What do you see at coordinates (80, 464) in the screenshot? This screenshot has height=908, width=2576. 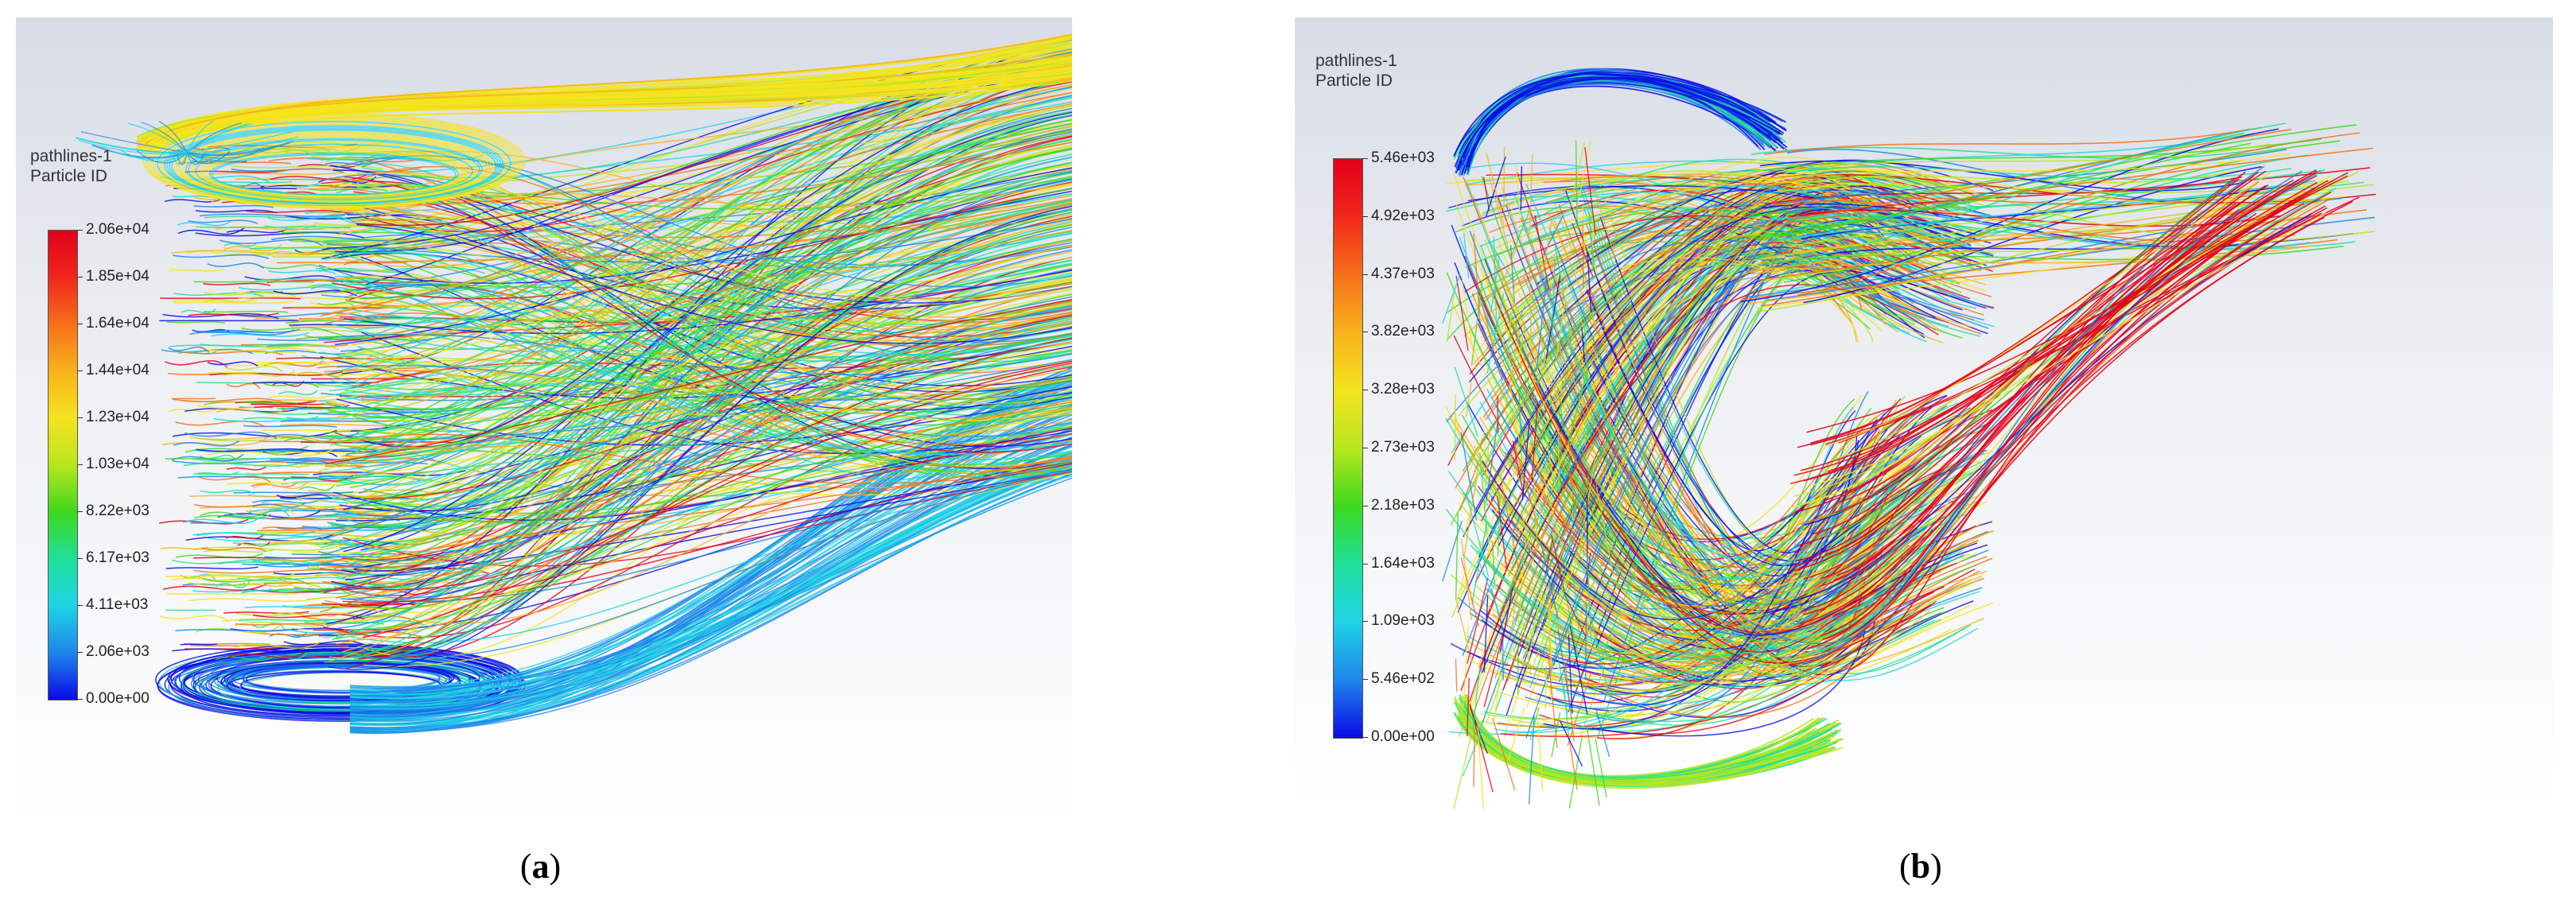 I see `colorbar-tick-mark` at bounding box center [80, 464].